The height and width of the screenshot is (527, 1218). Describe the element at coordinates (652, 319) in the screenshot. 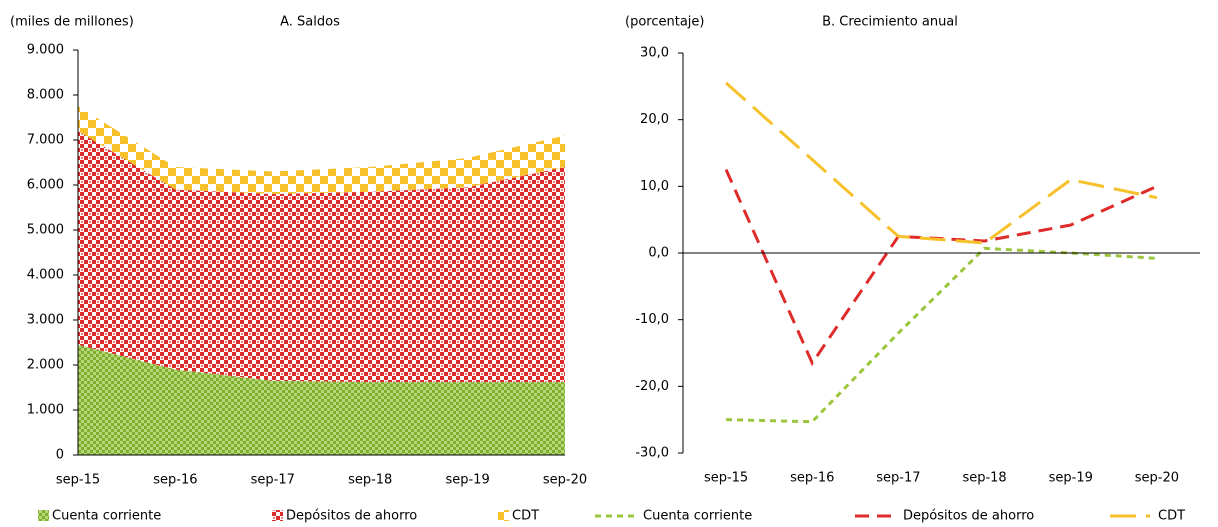

I see `y-tick-label: -10,0` at that location.